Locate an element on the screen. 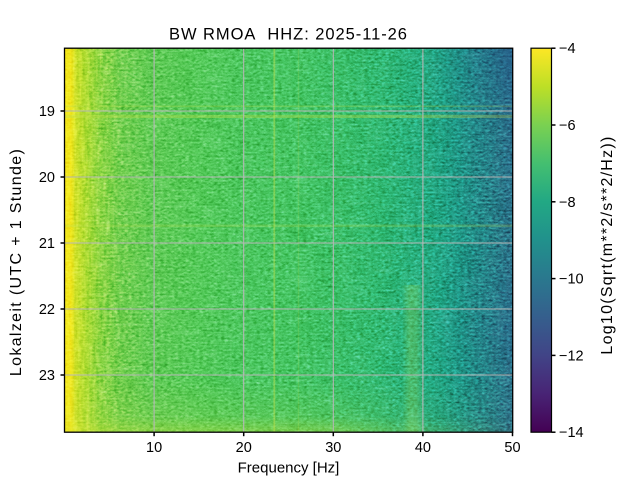  svg-text: 22 is located at coordinates (47, 310).